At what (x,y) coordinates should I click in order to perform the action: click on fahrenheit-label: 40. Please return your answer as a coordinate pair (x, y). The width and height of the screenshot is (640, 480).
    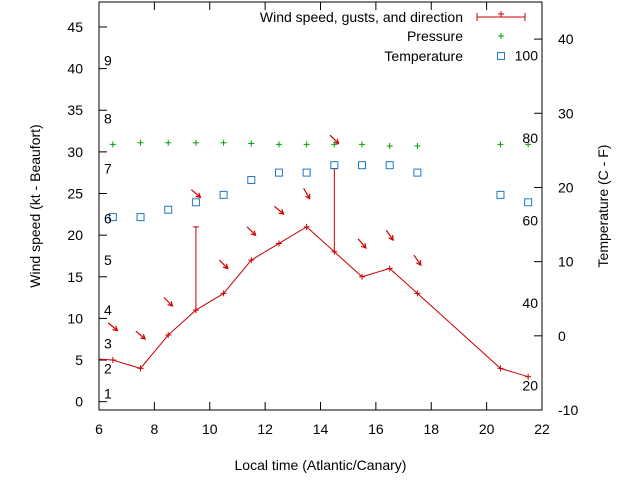
    Looking at the image, I should click on (530, 303).